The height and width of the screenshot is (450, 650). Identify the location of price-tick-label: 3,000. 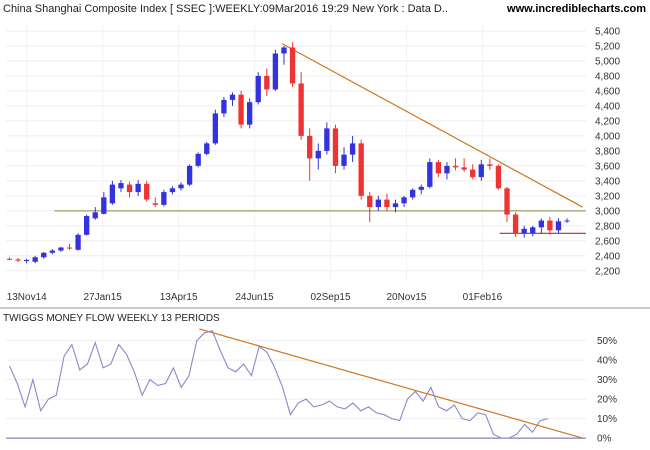
(607, 211).